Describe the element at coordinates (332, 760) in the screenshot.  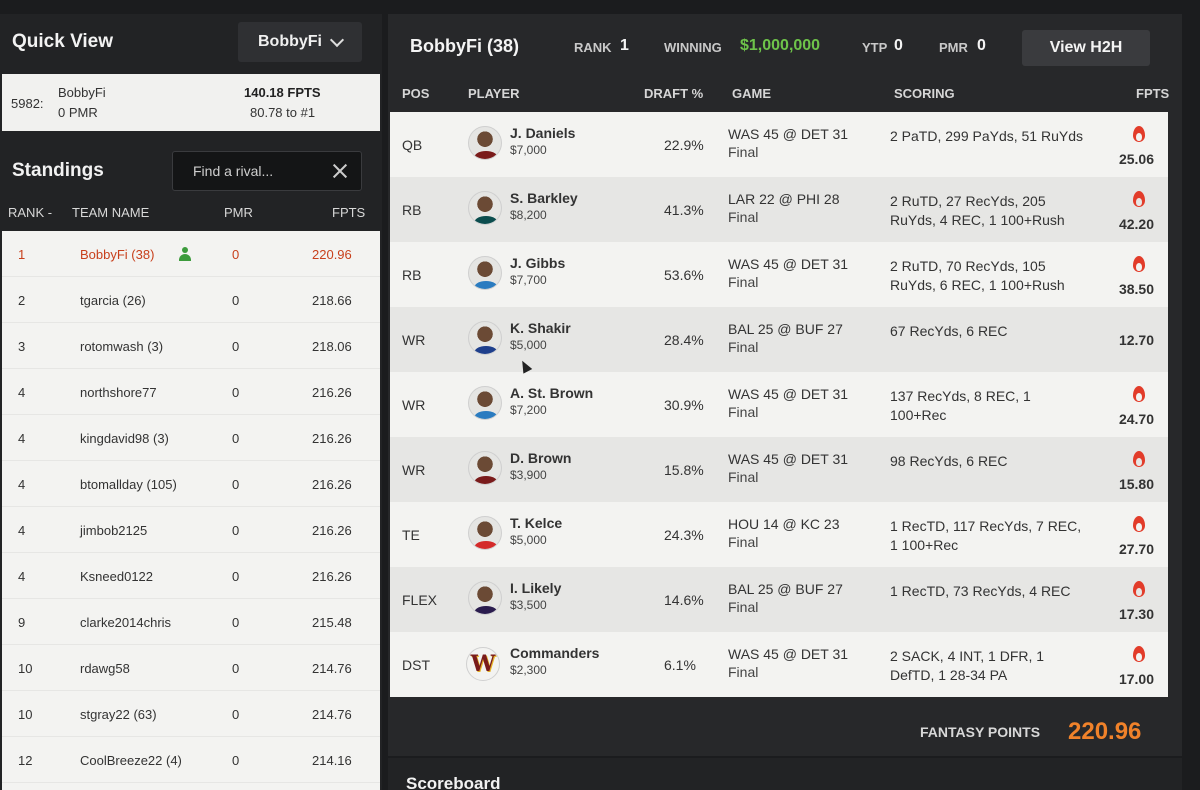
I see `standings-fpts: 214.16` at that location.